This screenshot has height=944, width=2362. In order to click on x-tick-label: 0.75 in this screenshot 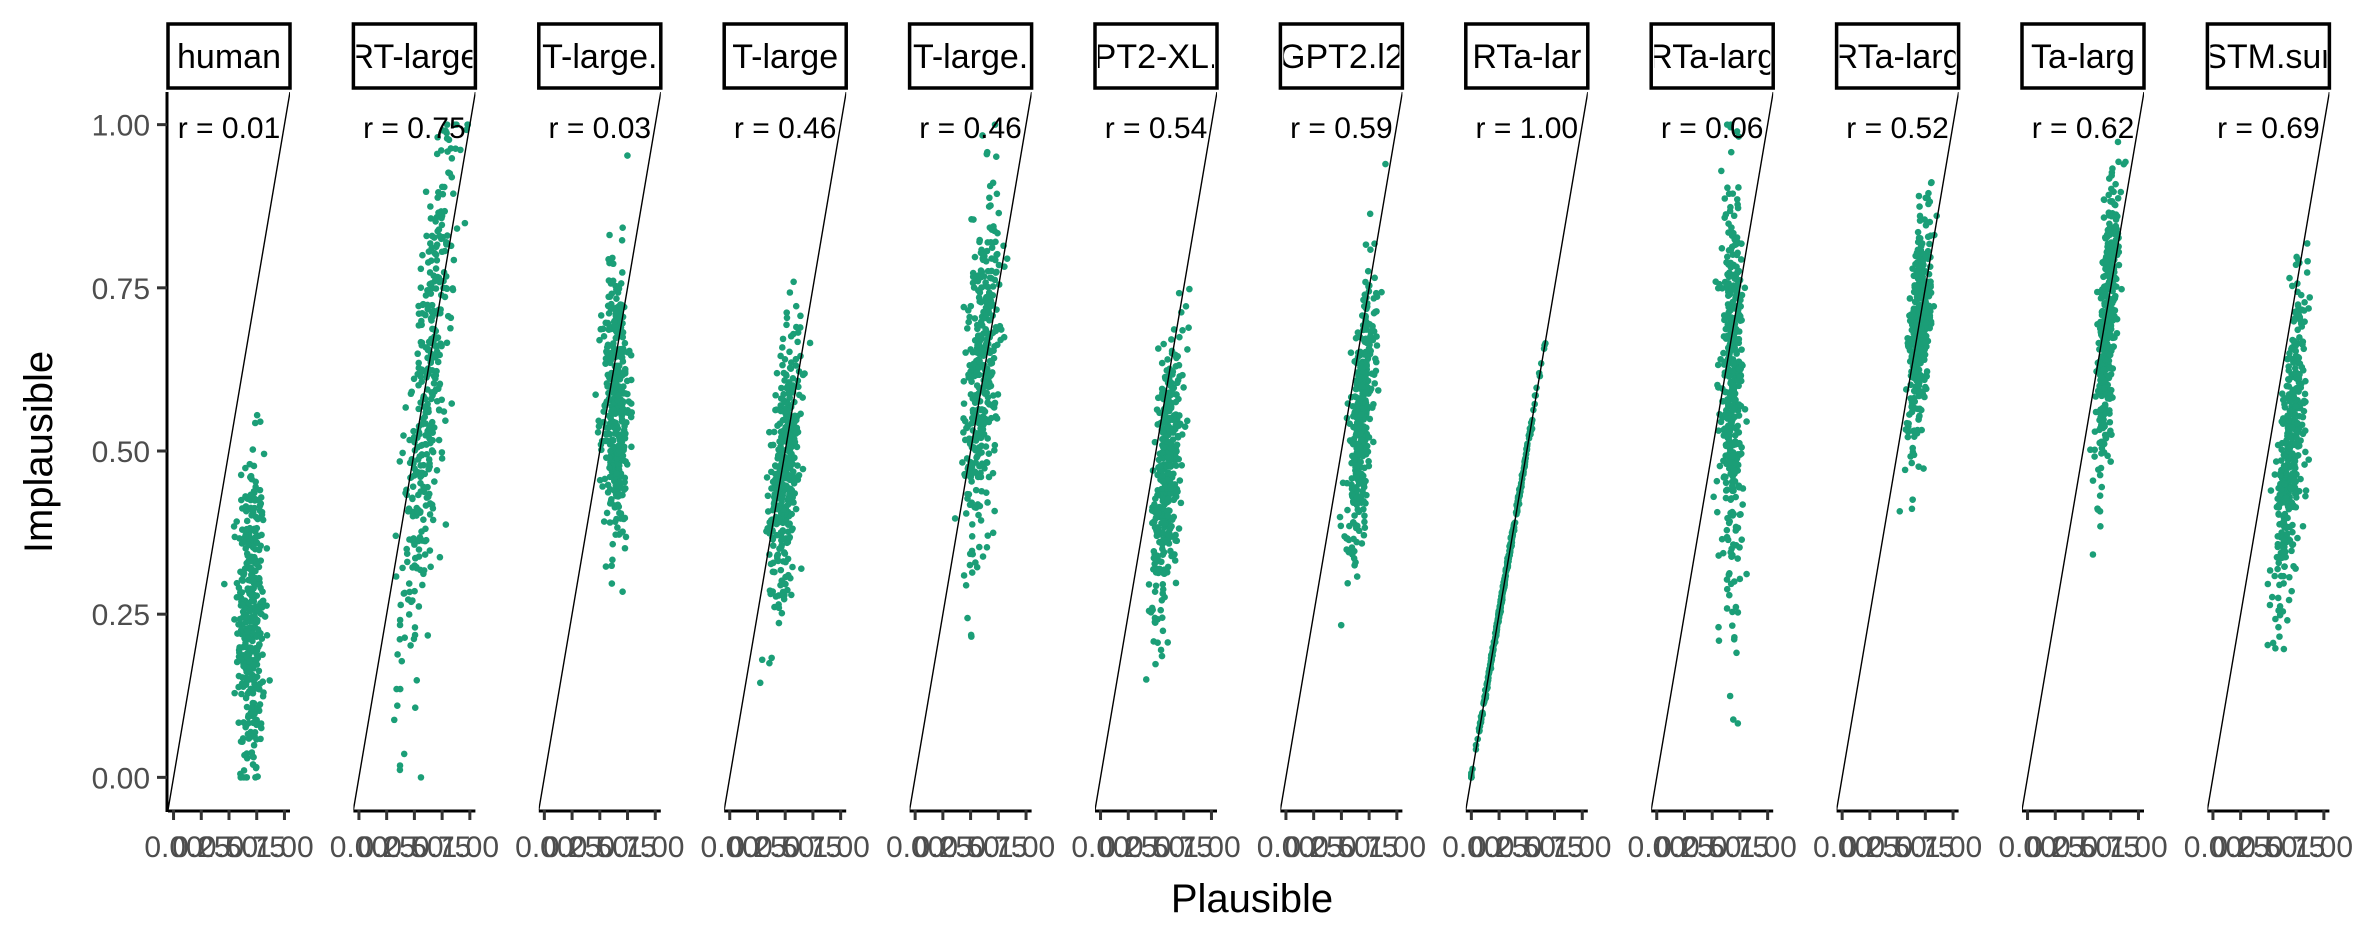, I will do `click(1184, 847)`.